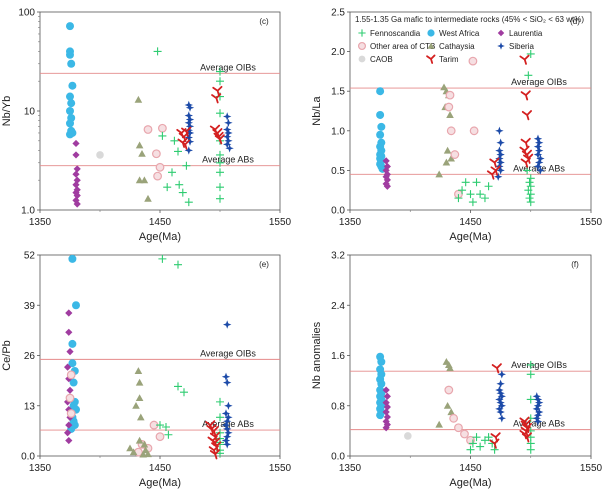  What do you see at coordinates (386, 173) in the screenshot?
I see `series-laurentia` at bounding box center [386, 173].